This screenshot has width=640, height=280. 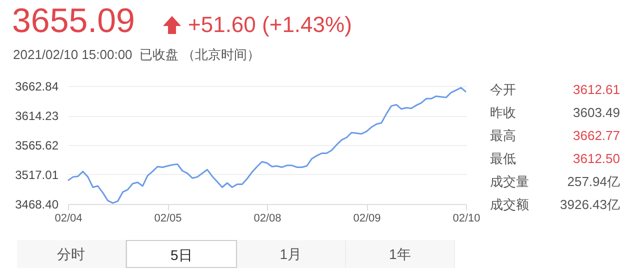 I want to click on text: 257.94亿, so click(x=593, y=182).